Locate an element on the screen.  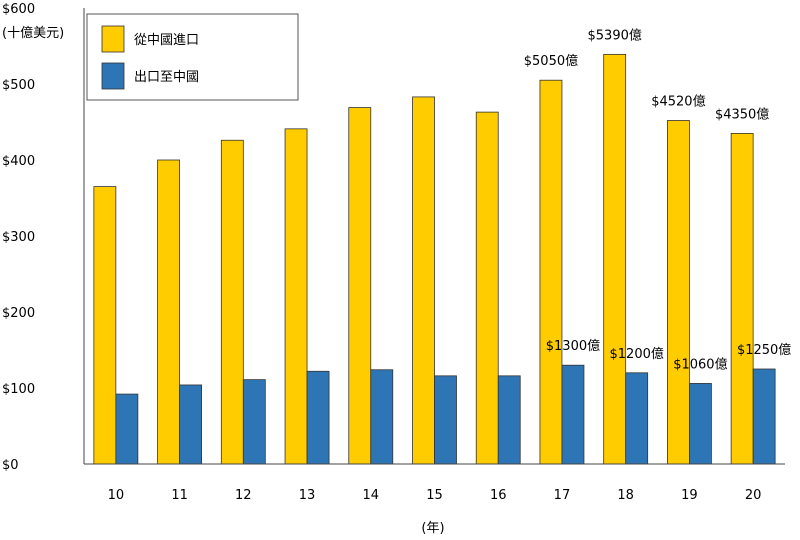
y-tick-label: $500 is located at coordinates (18, 85).